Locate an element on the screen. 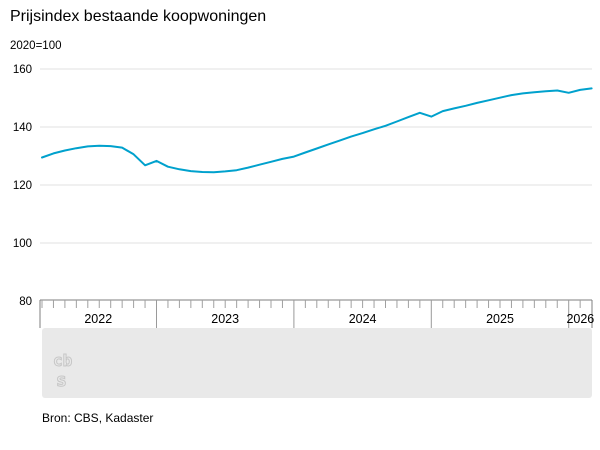  source-credit: Bron: CBS, Kadaster is located at coordinates (98, 418).